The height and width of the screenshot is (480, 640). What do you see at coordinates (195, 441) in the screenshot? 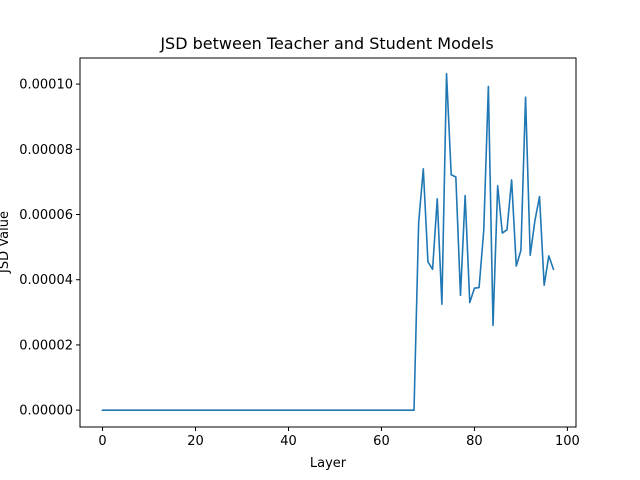
I see `x-tick-label: 20` at bounding box center [195, 441].